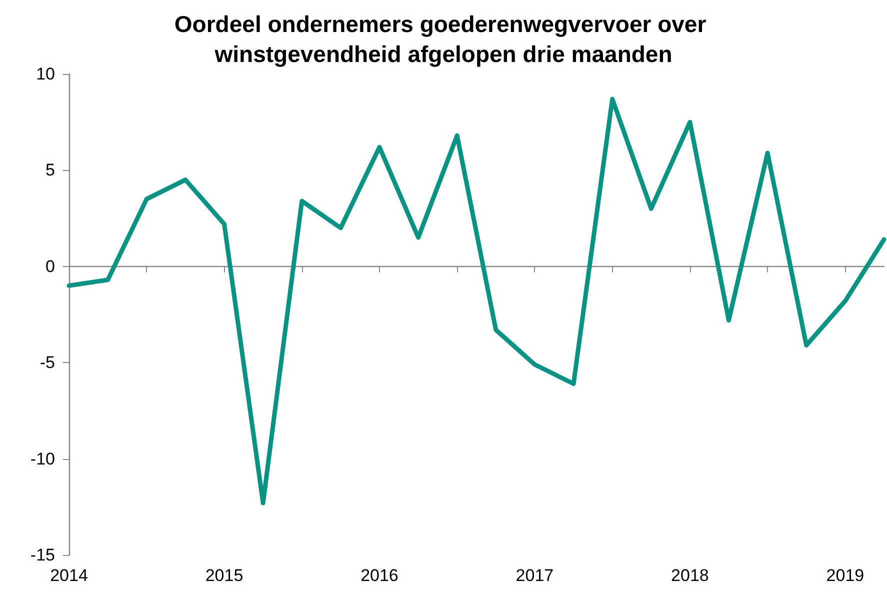  Describe the element at coordinates (69, 575) in the screenshot. I see `x-tick-label: 2014` at that location.